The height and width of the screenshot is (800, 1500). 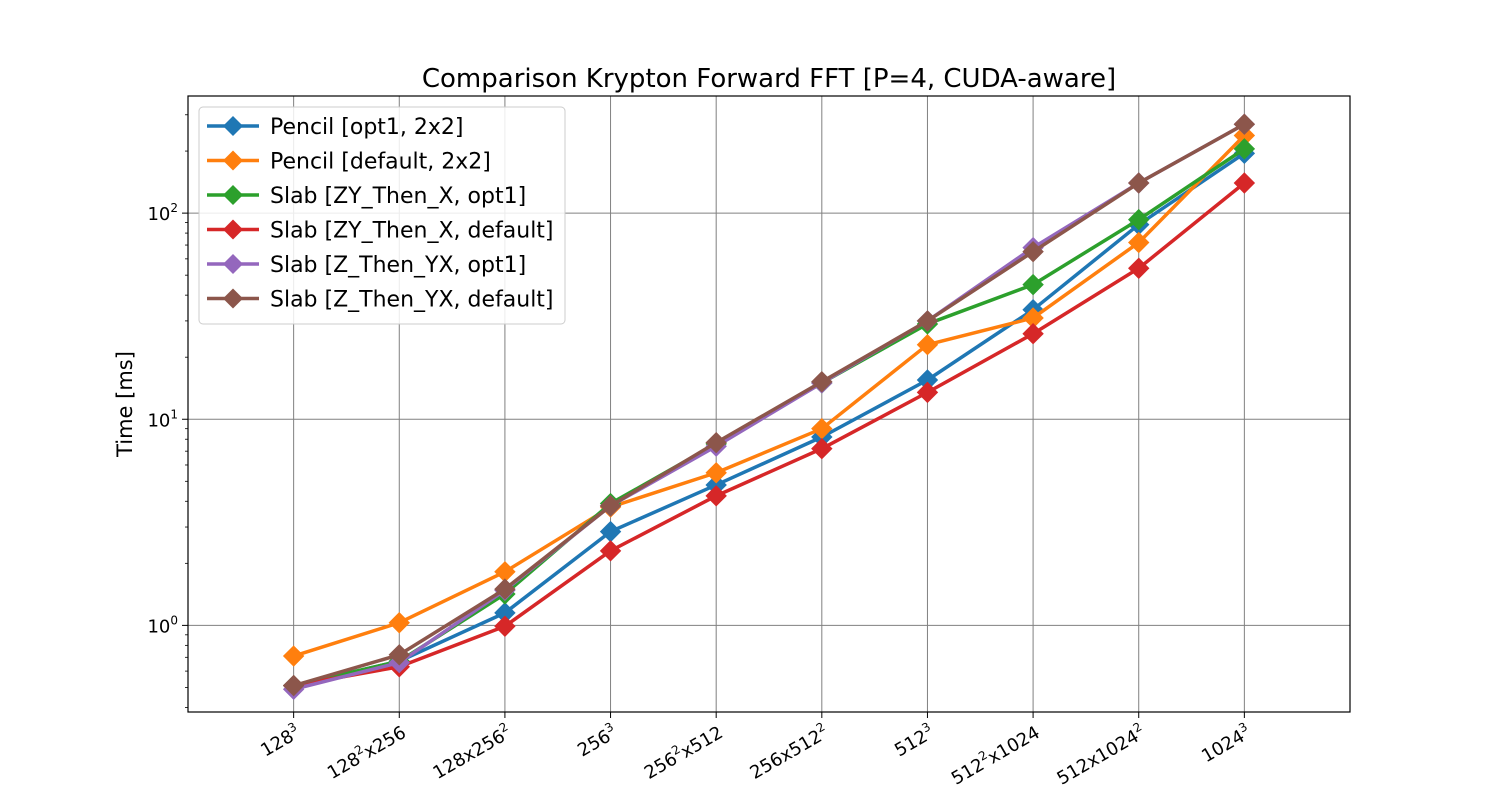 I want to click on legend-item: Slab [ZY_Then_X, opt1], so click(x=366, y=196).